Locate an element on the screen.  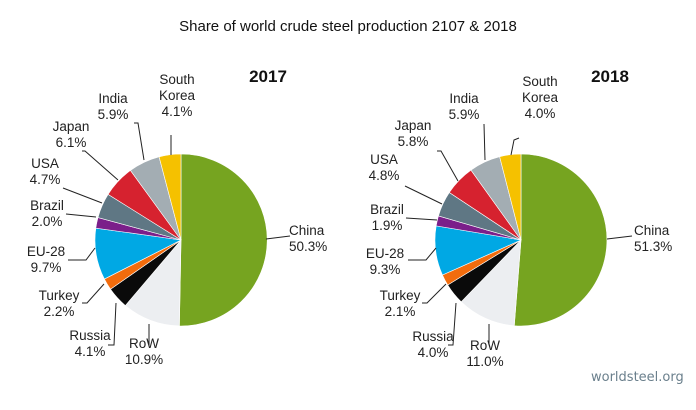
data-label-value: 51.3% is located at coordinates (653, 246).